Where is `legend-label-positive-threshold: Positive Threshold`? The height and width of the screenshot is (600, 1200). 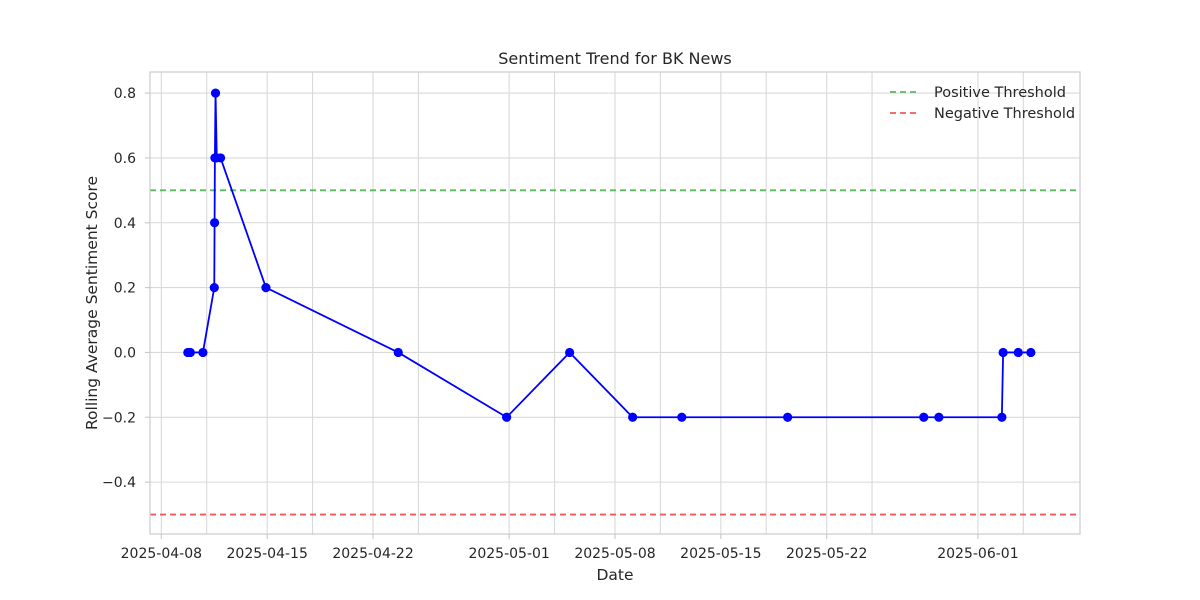
legend-label-positive-threshold: Positive Threshold is located at coordinates (1000, 93).